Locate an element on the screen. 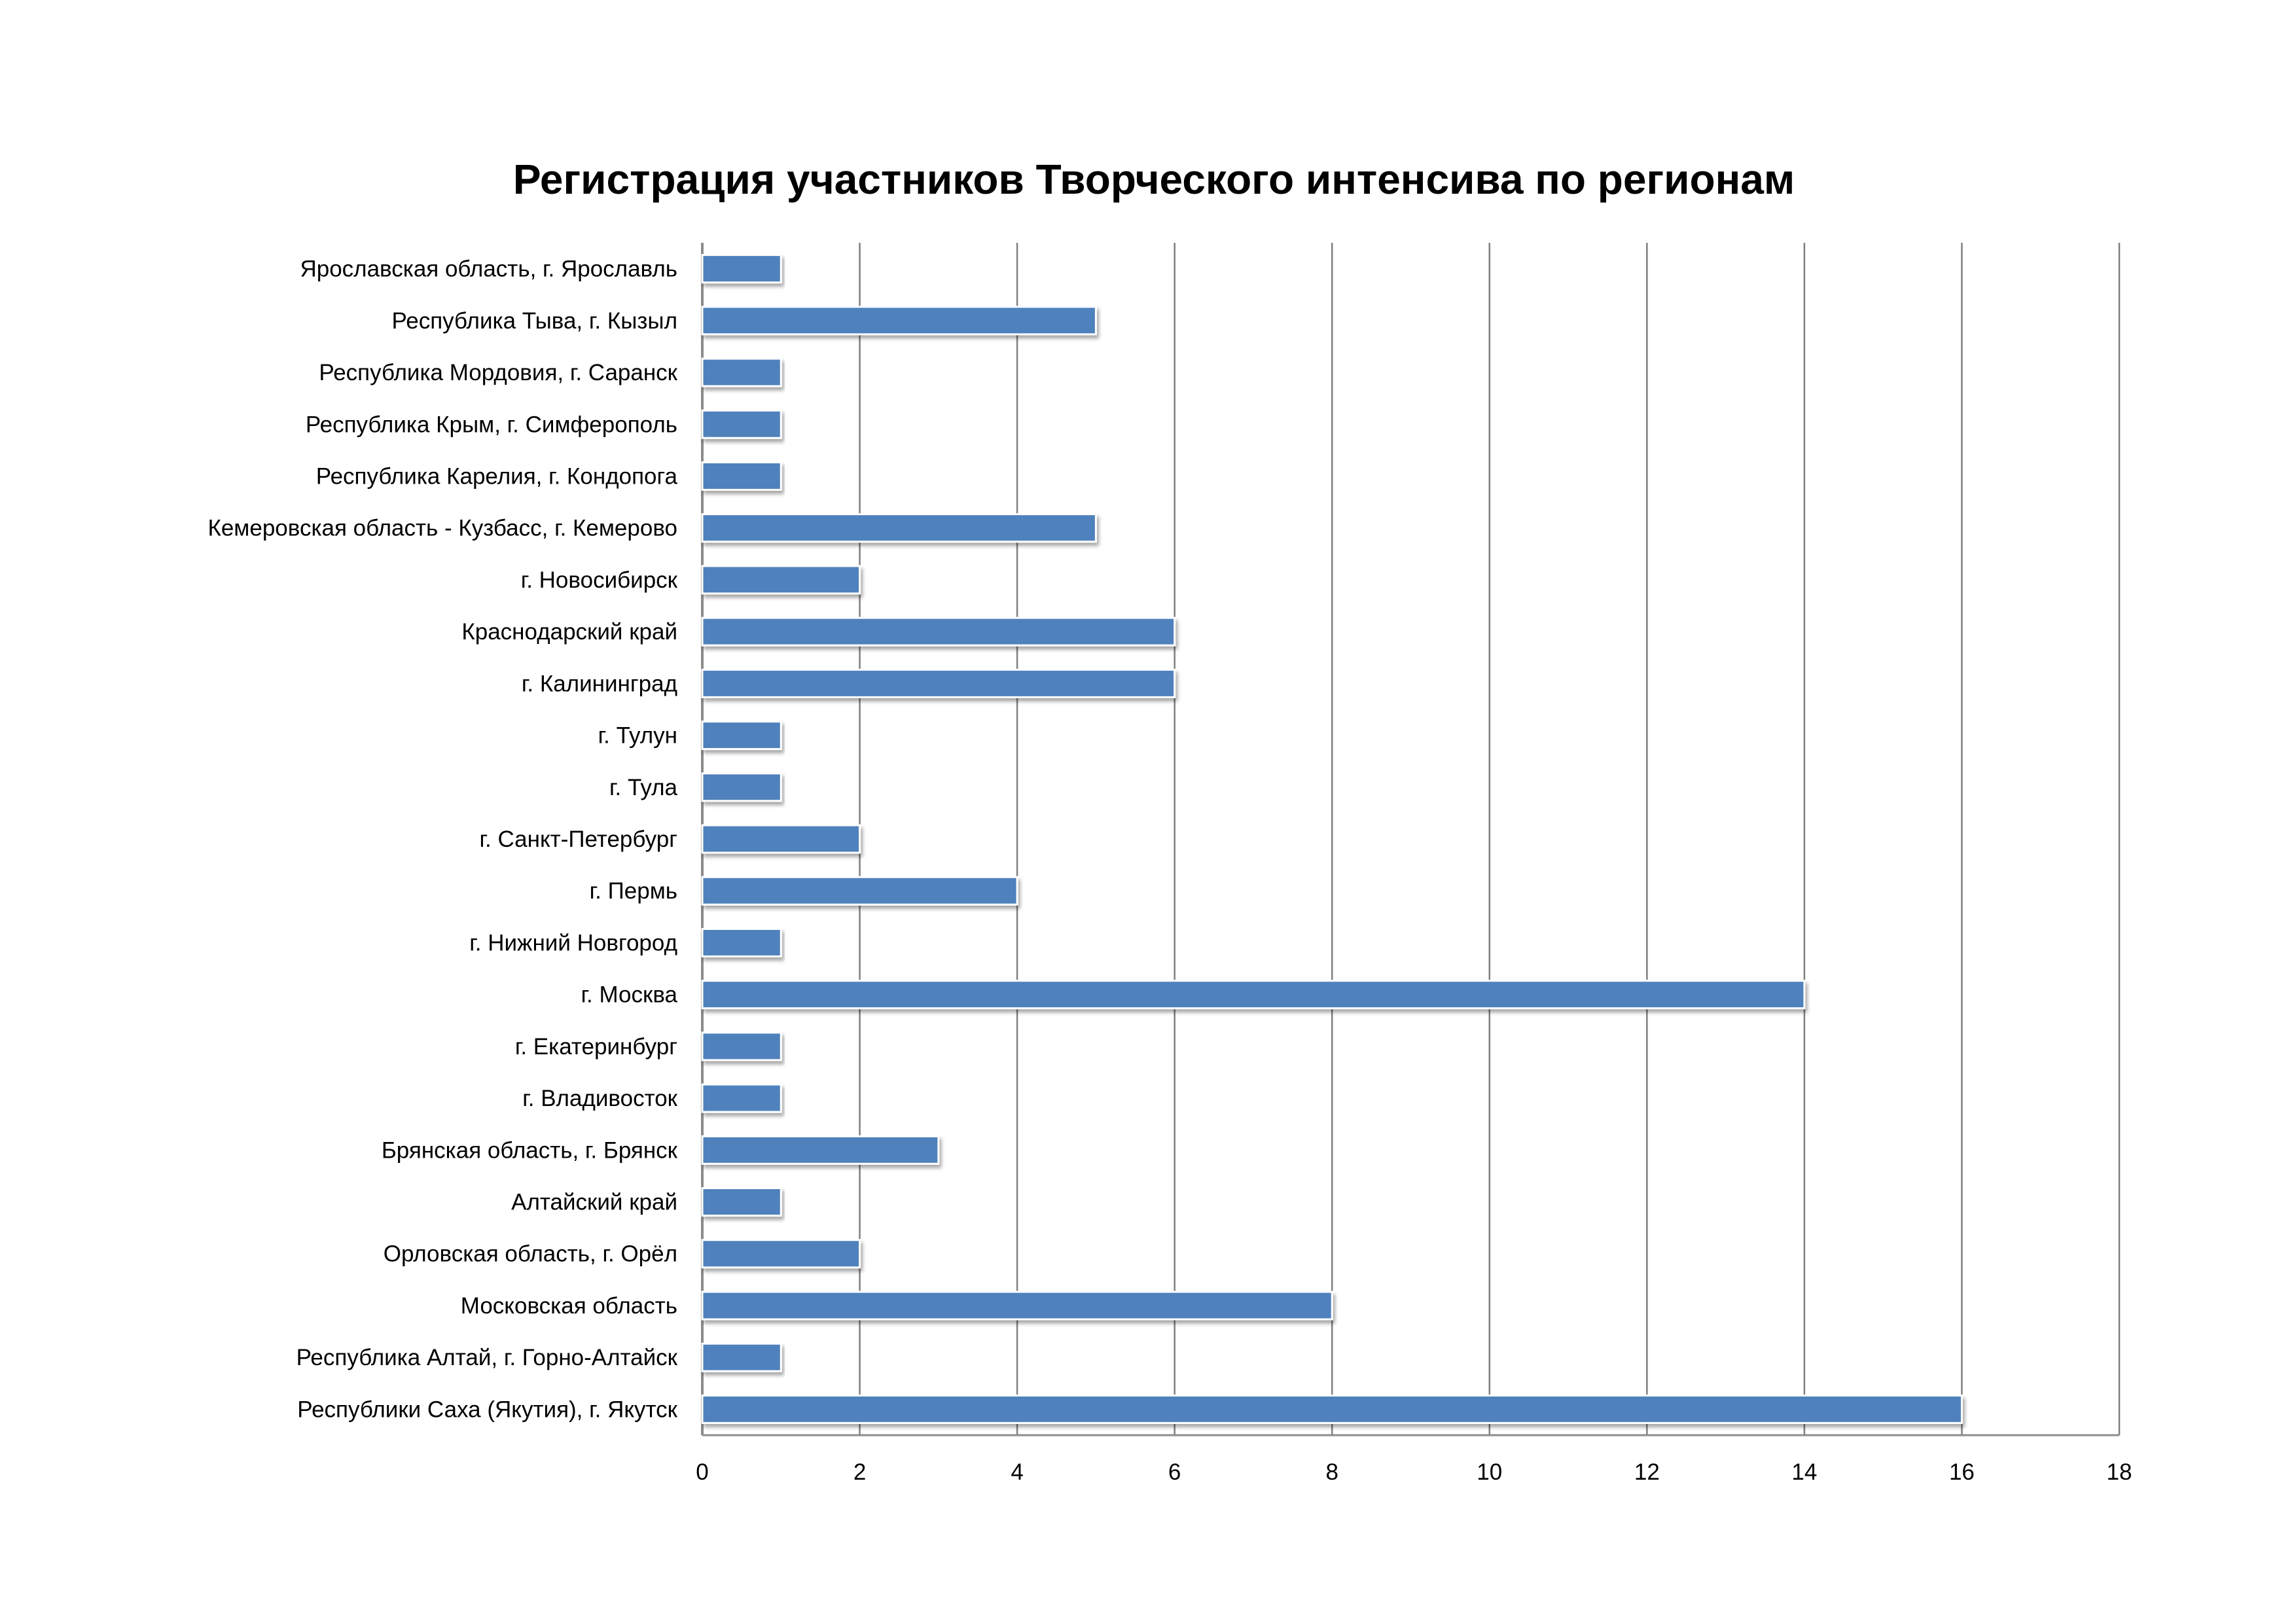 The height and width of the screenshot is (1623, 2296). category-label: г. Нижний Новгород is located at coordinates (573, 942).